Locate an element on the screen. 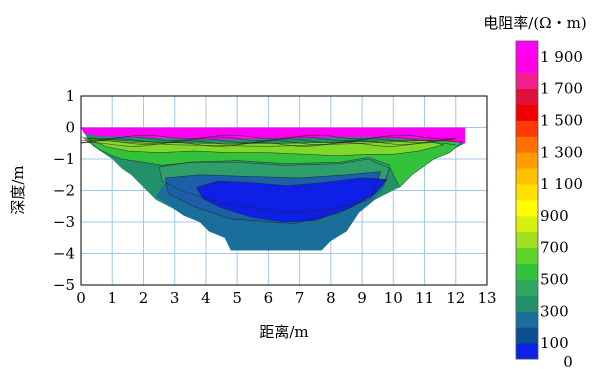  y-tick-label: −5 is located at coordinates (64, 285).